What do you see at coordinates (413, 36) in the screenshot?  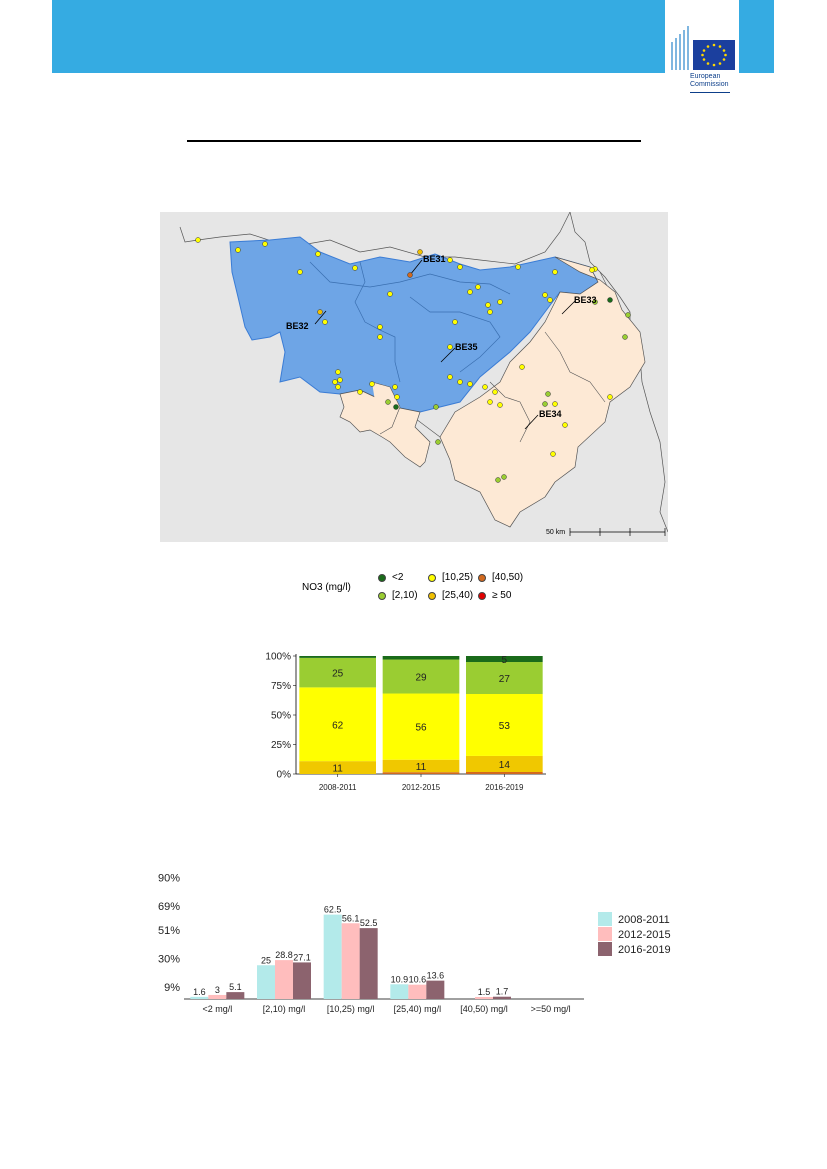 I see `header-banner` at bounding box center [413, 36].